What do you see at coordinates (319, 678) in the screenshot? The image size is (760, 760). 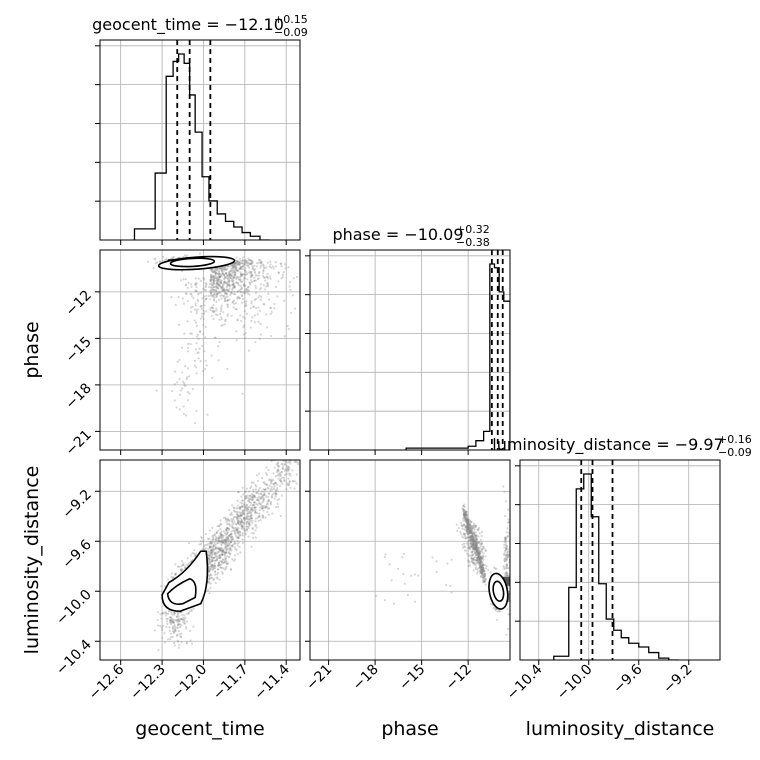 I see `x-tick-label: −21` at bounding box center [319, 678].